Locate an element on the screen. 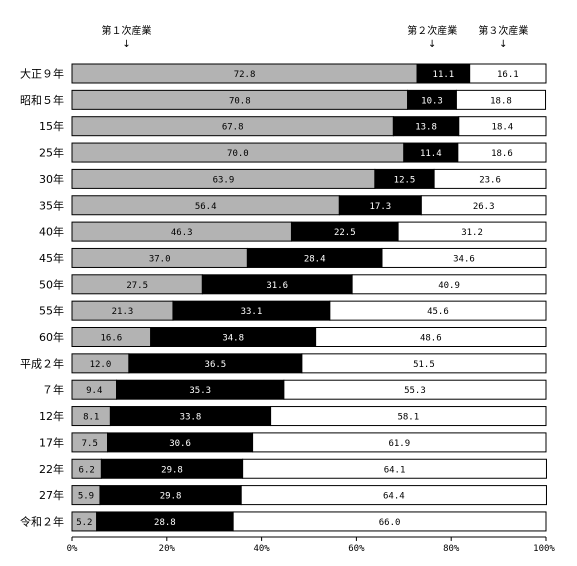 The image size is (577, 566). data-label: 10.3 is located at coordinates (432, 101).